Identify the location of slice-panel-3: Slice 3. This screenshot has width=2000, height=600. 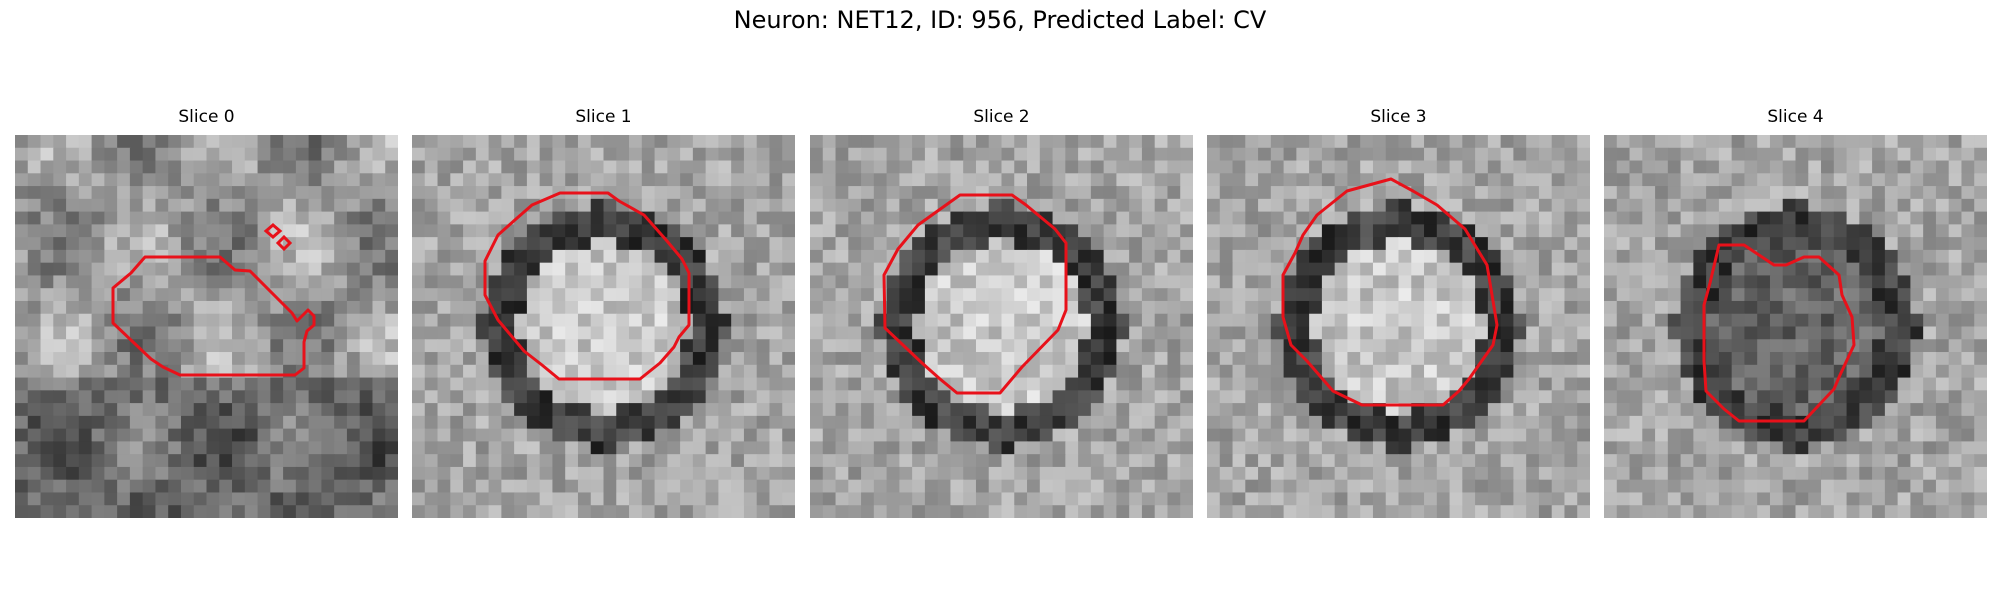
(1398, 312).